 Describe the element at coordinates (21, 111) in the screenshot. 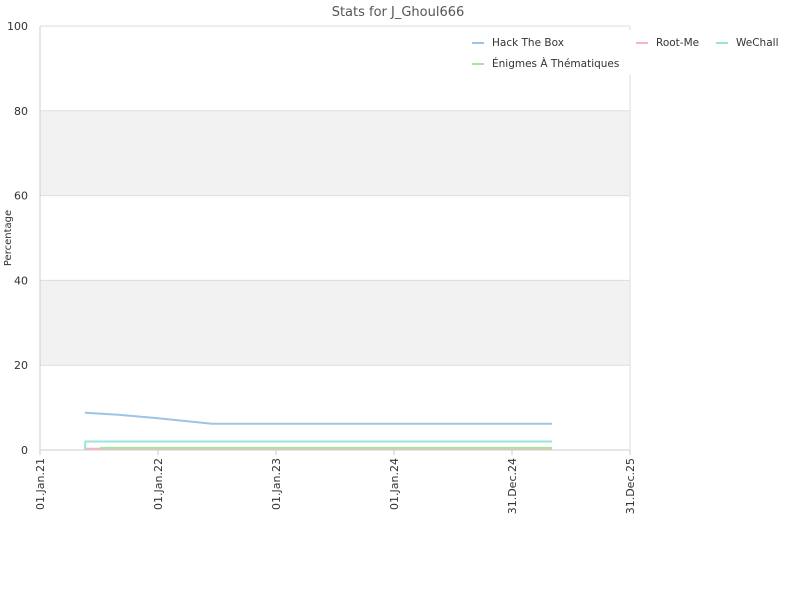

I see `y-tick-label: 80` at that location.